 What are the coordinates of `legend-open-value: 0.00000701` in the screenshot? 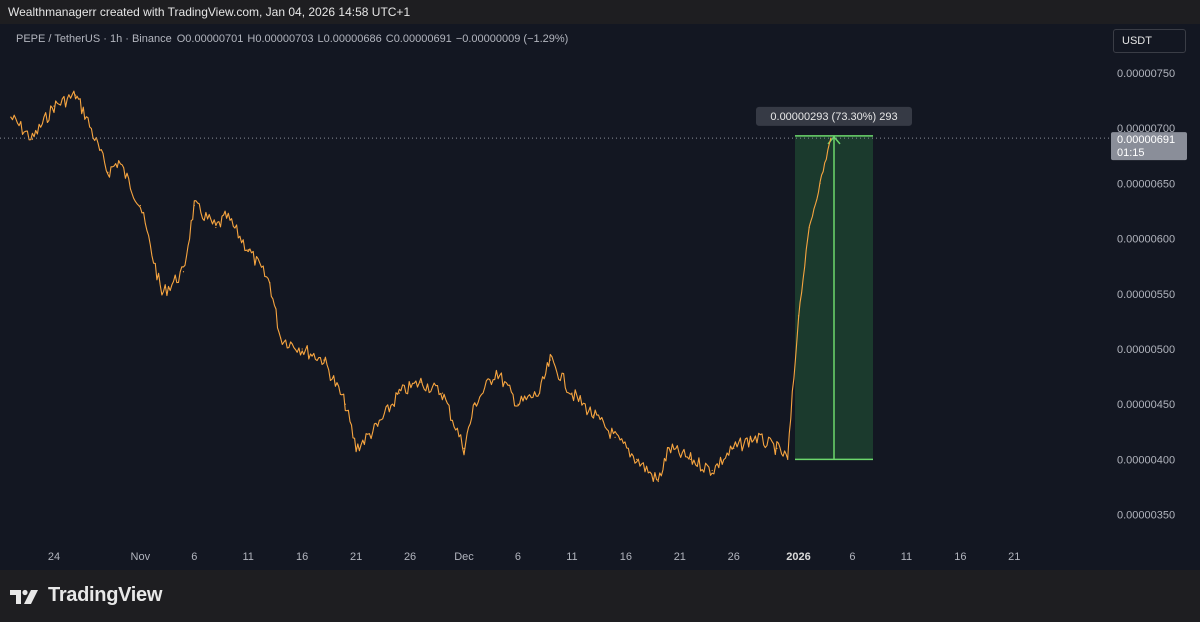 It's located at (214, 39).